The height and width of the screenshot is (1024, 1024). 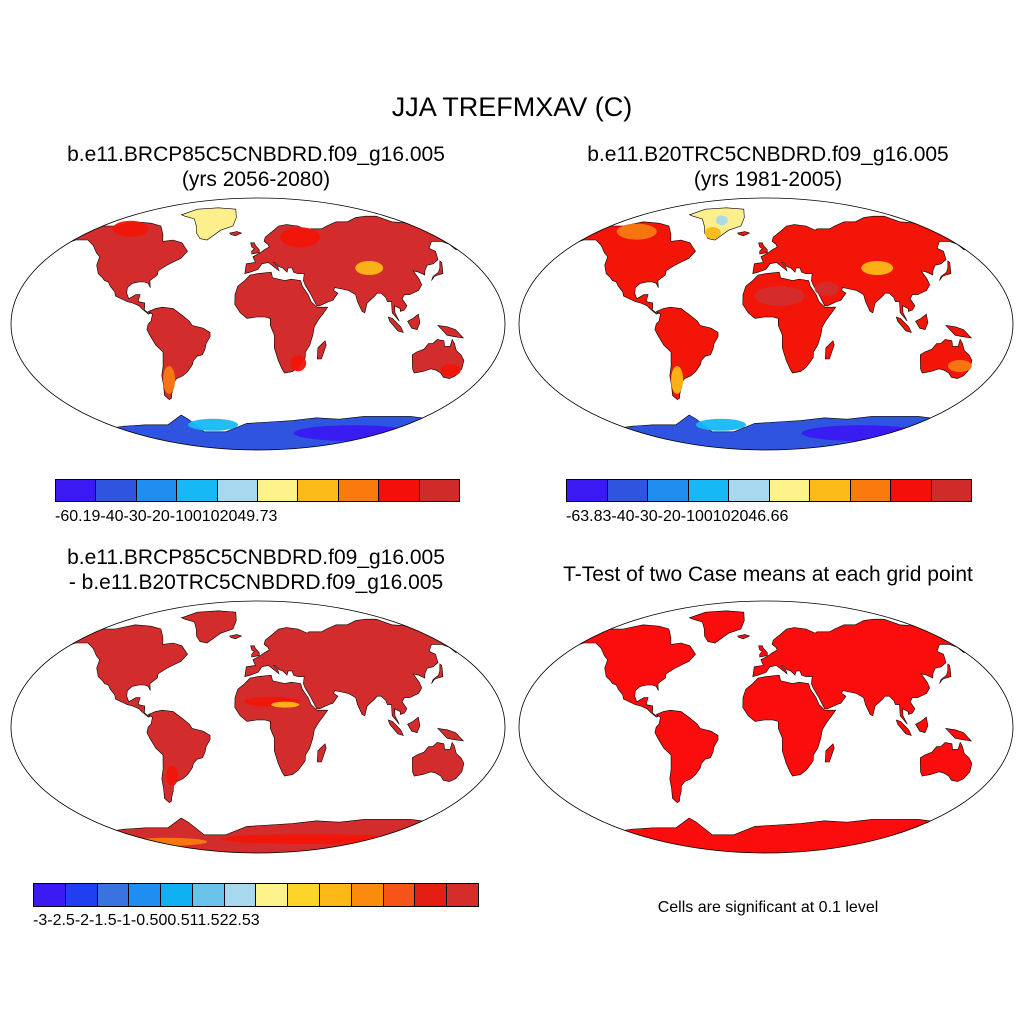 I want to click on map-bottom-left, so click(x=258, y=727).